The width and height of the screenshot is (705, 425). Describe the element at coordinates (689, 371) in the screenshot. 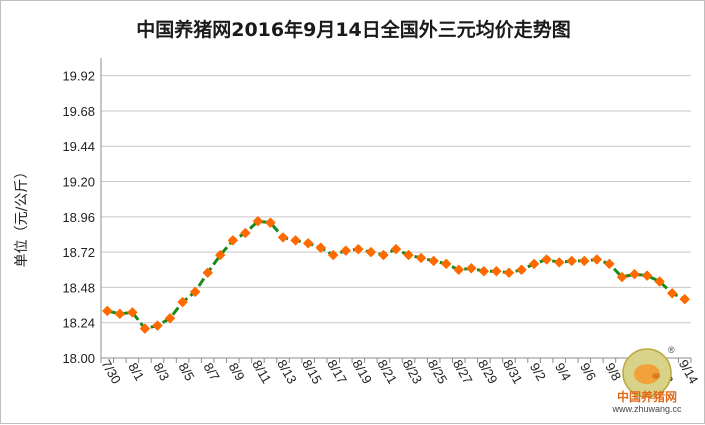

I see `x-tick-label: 9/14` at that location.